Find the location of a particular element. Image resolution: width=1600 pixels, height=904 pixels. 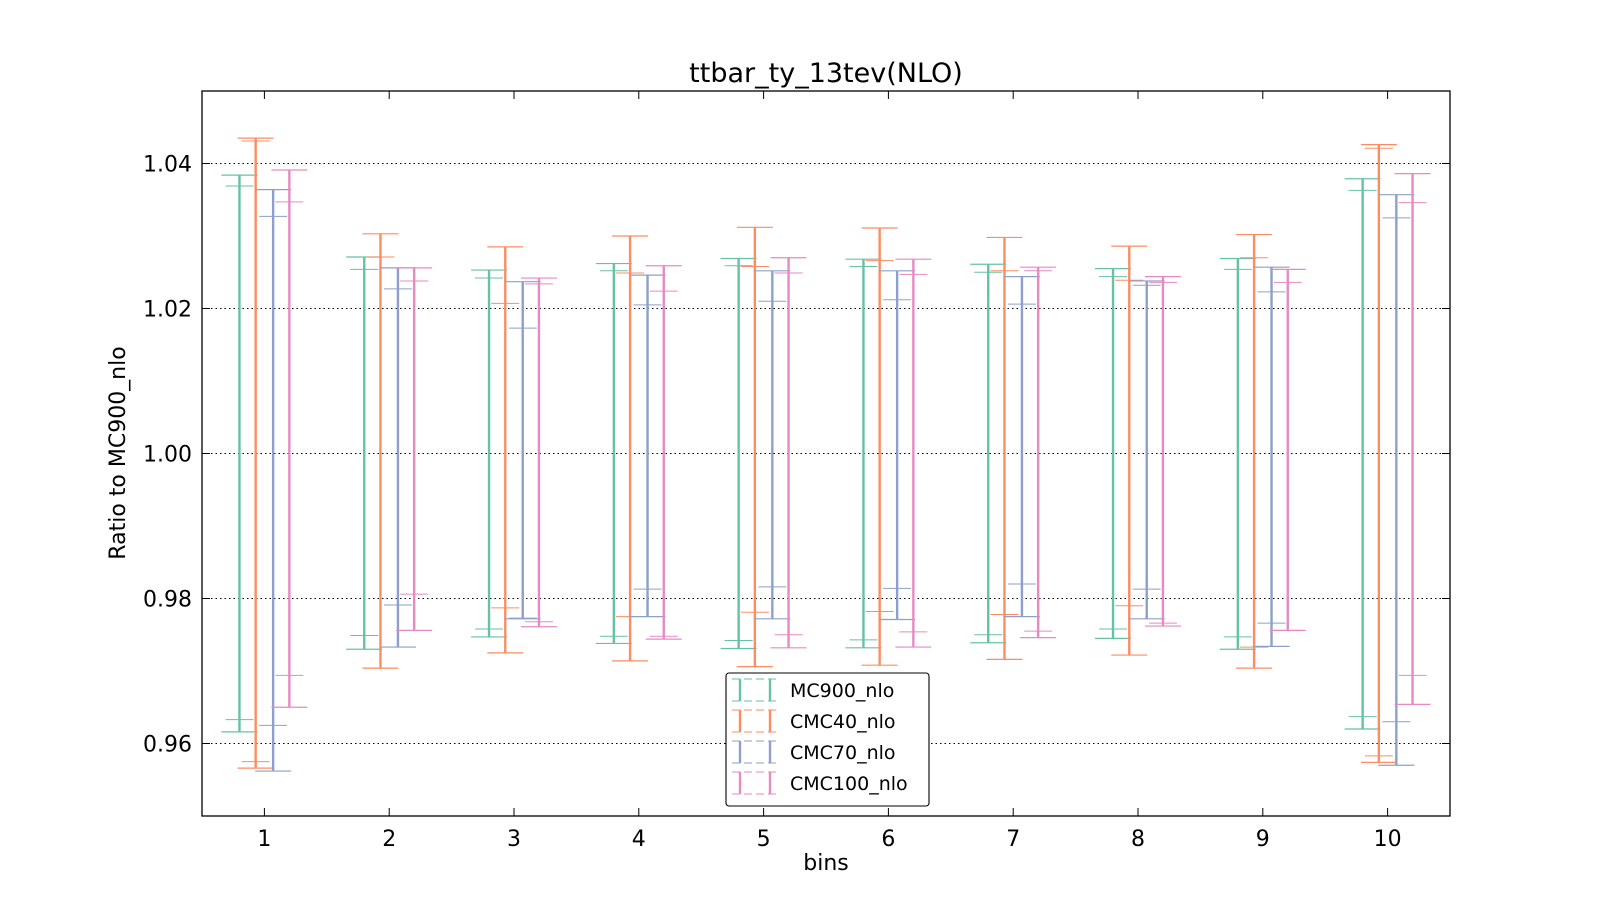

legend-label: CMC100_nlo is located at coordinates (849, 784).